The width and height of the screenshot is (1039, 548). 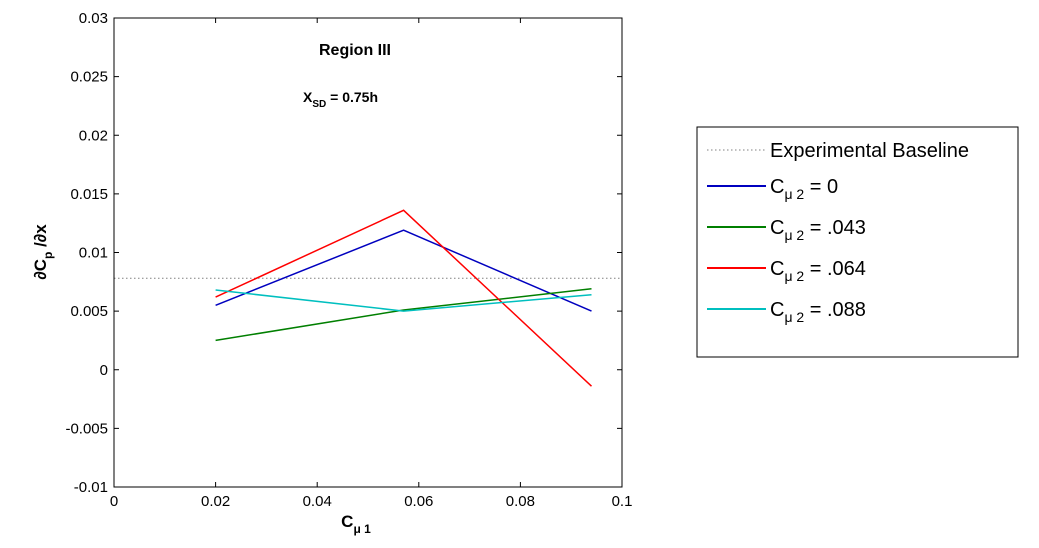 I want to click on x-tick-label: 0, so click(x=114, y=501).